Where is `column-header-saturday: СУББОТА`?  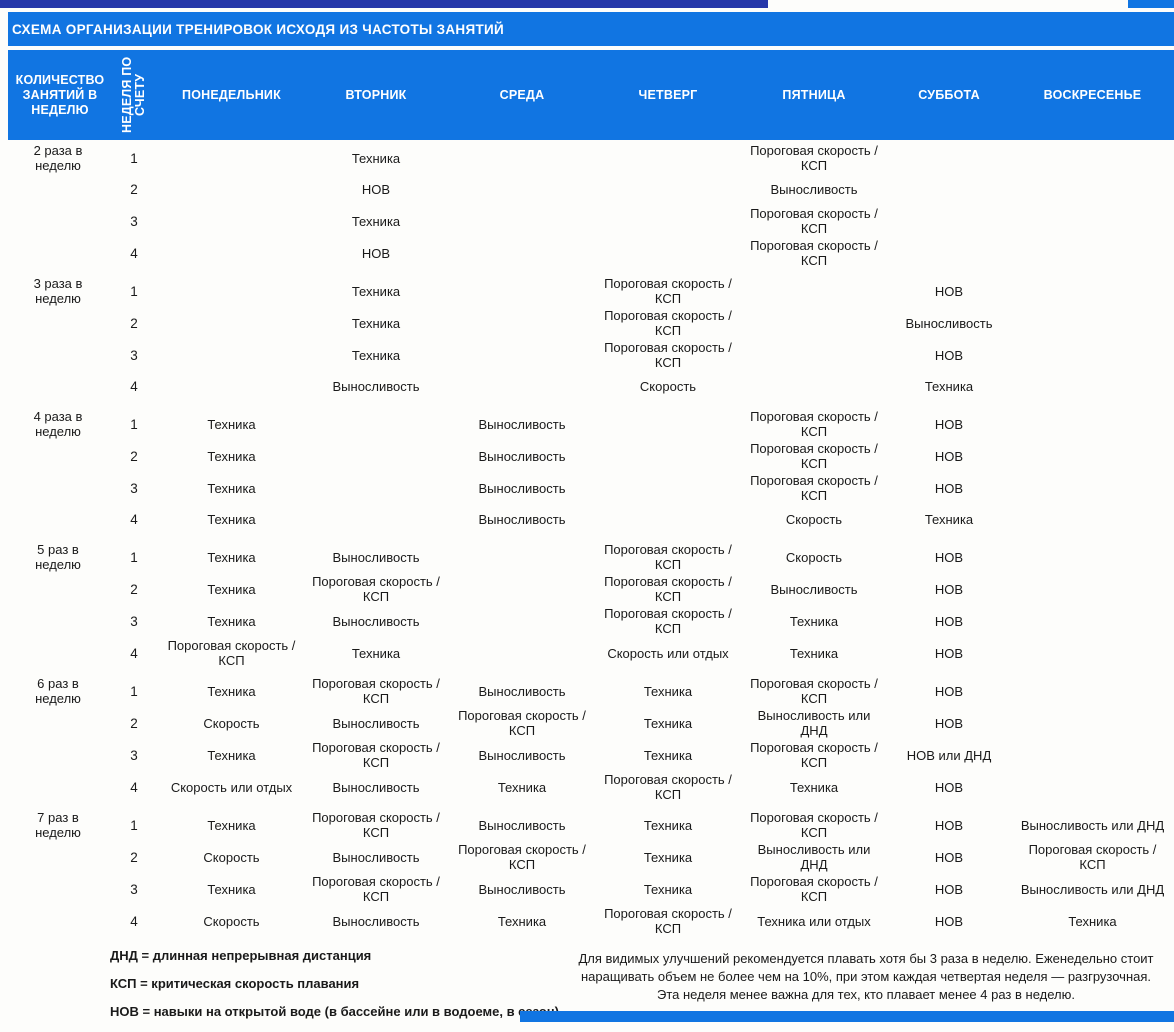 column-header-saturday: СУББОТА is located at coordinates (949, 94).